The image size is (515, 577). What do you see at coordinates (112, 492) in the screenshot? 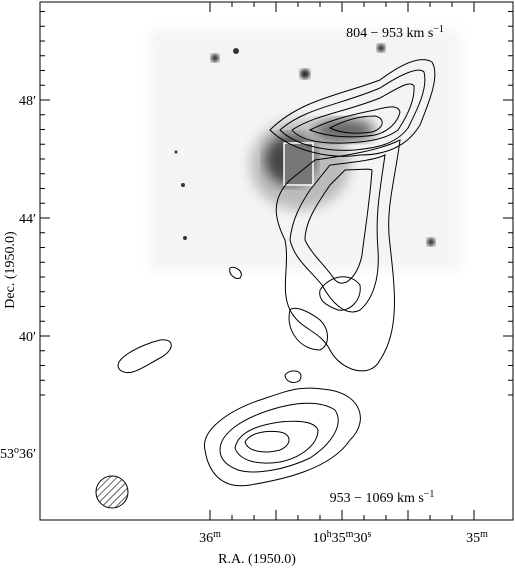
I see `beam` at bounding box center [112, 492].